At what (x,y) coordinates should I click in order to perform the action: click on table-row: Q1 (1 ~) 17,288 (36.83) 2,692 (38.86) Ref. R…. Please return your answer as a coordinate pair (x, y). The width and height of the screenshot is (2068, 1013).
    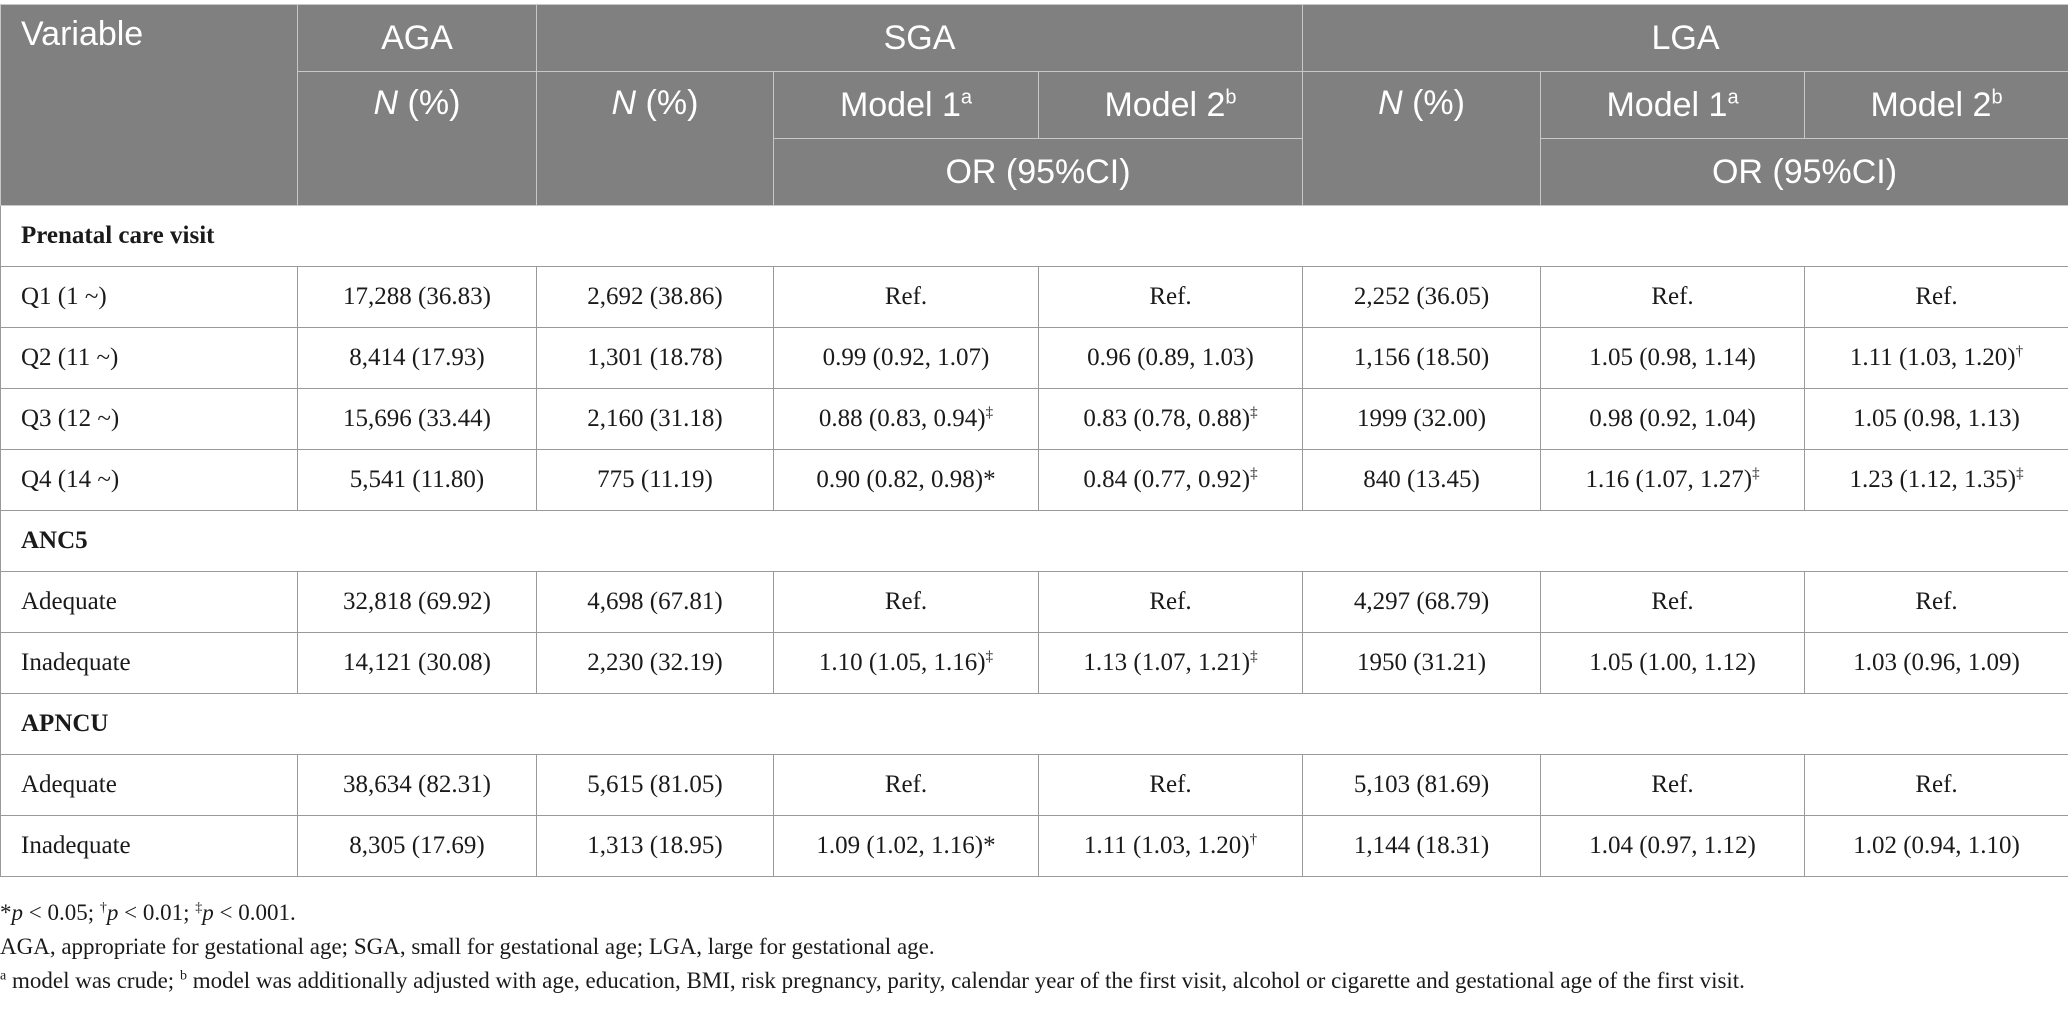
    Looking at the image, I should click on (1034, 297).